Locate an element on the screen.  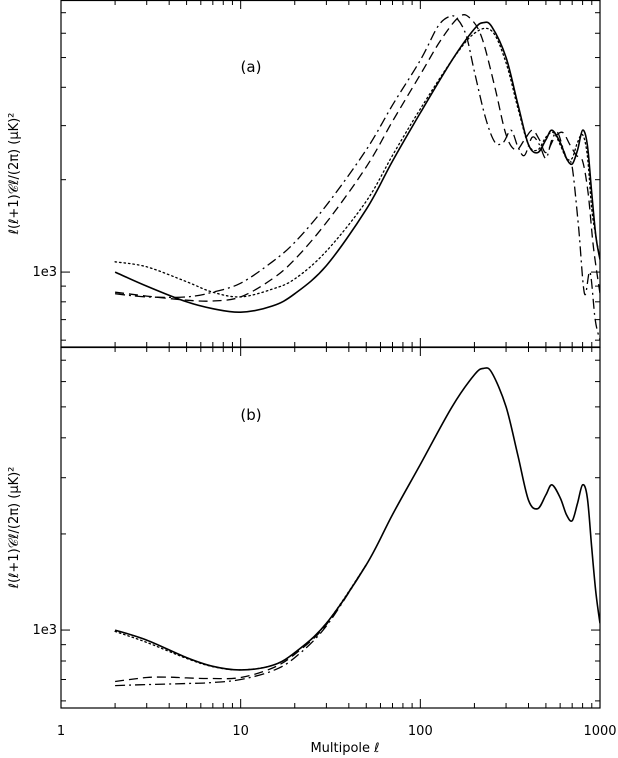
series-line-dashdot is located at coordinates (241, 625).